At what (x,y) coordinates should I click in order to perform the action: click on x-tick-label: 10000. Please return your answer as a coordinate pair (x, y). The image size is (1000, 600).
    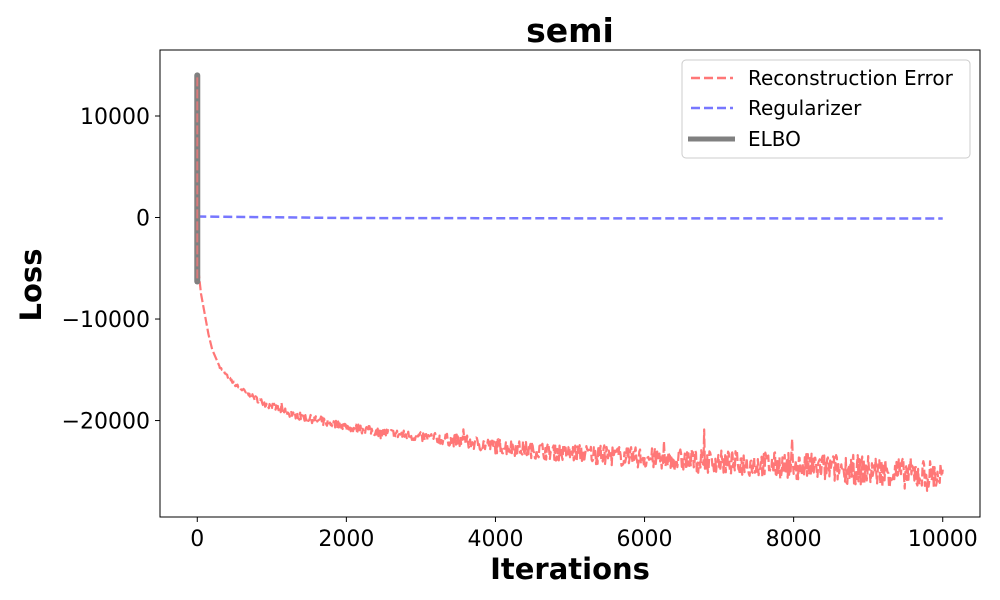
    Looking at the image, I should click on (943, 539).